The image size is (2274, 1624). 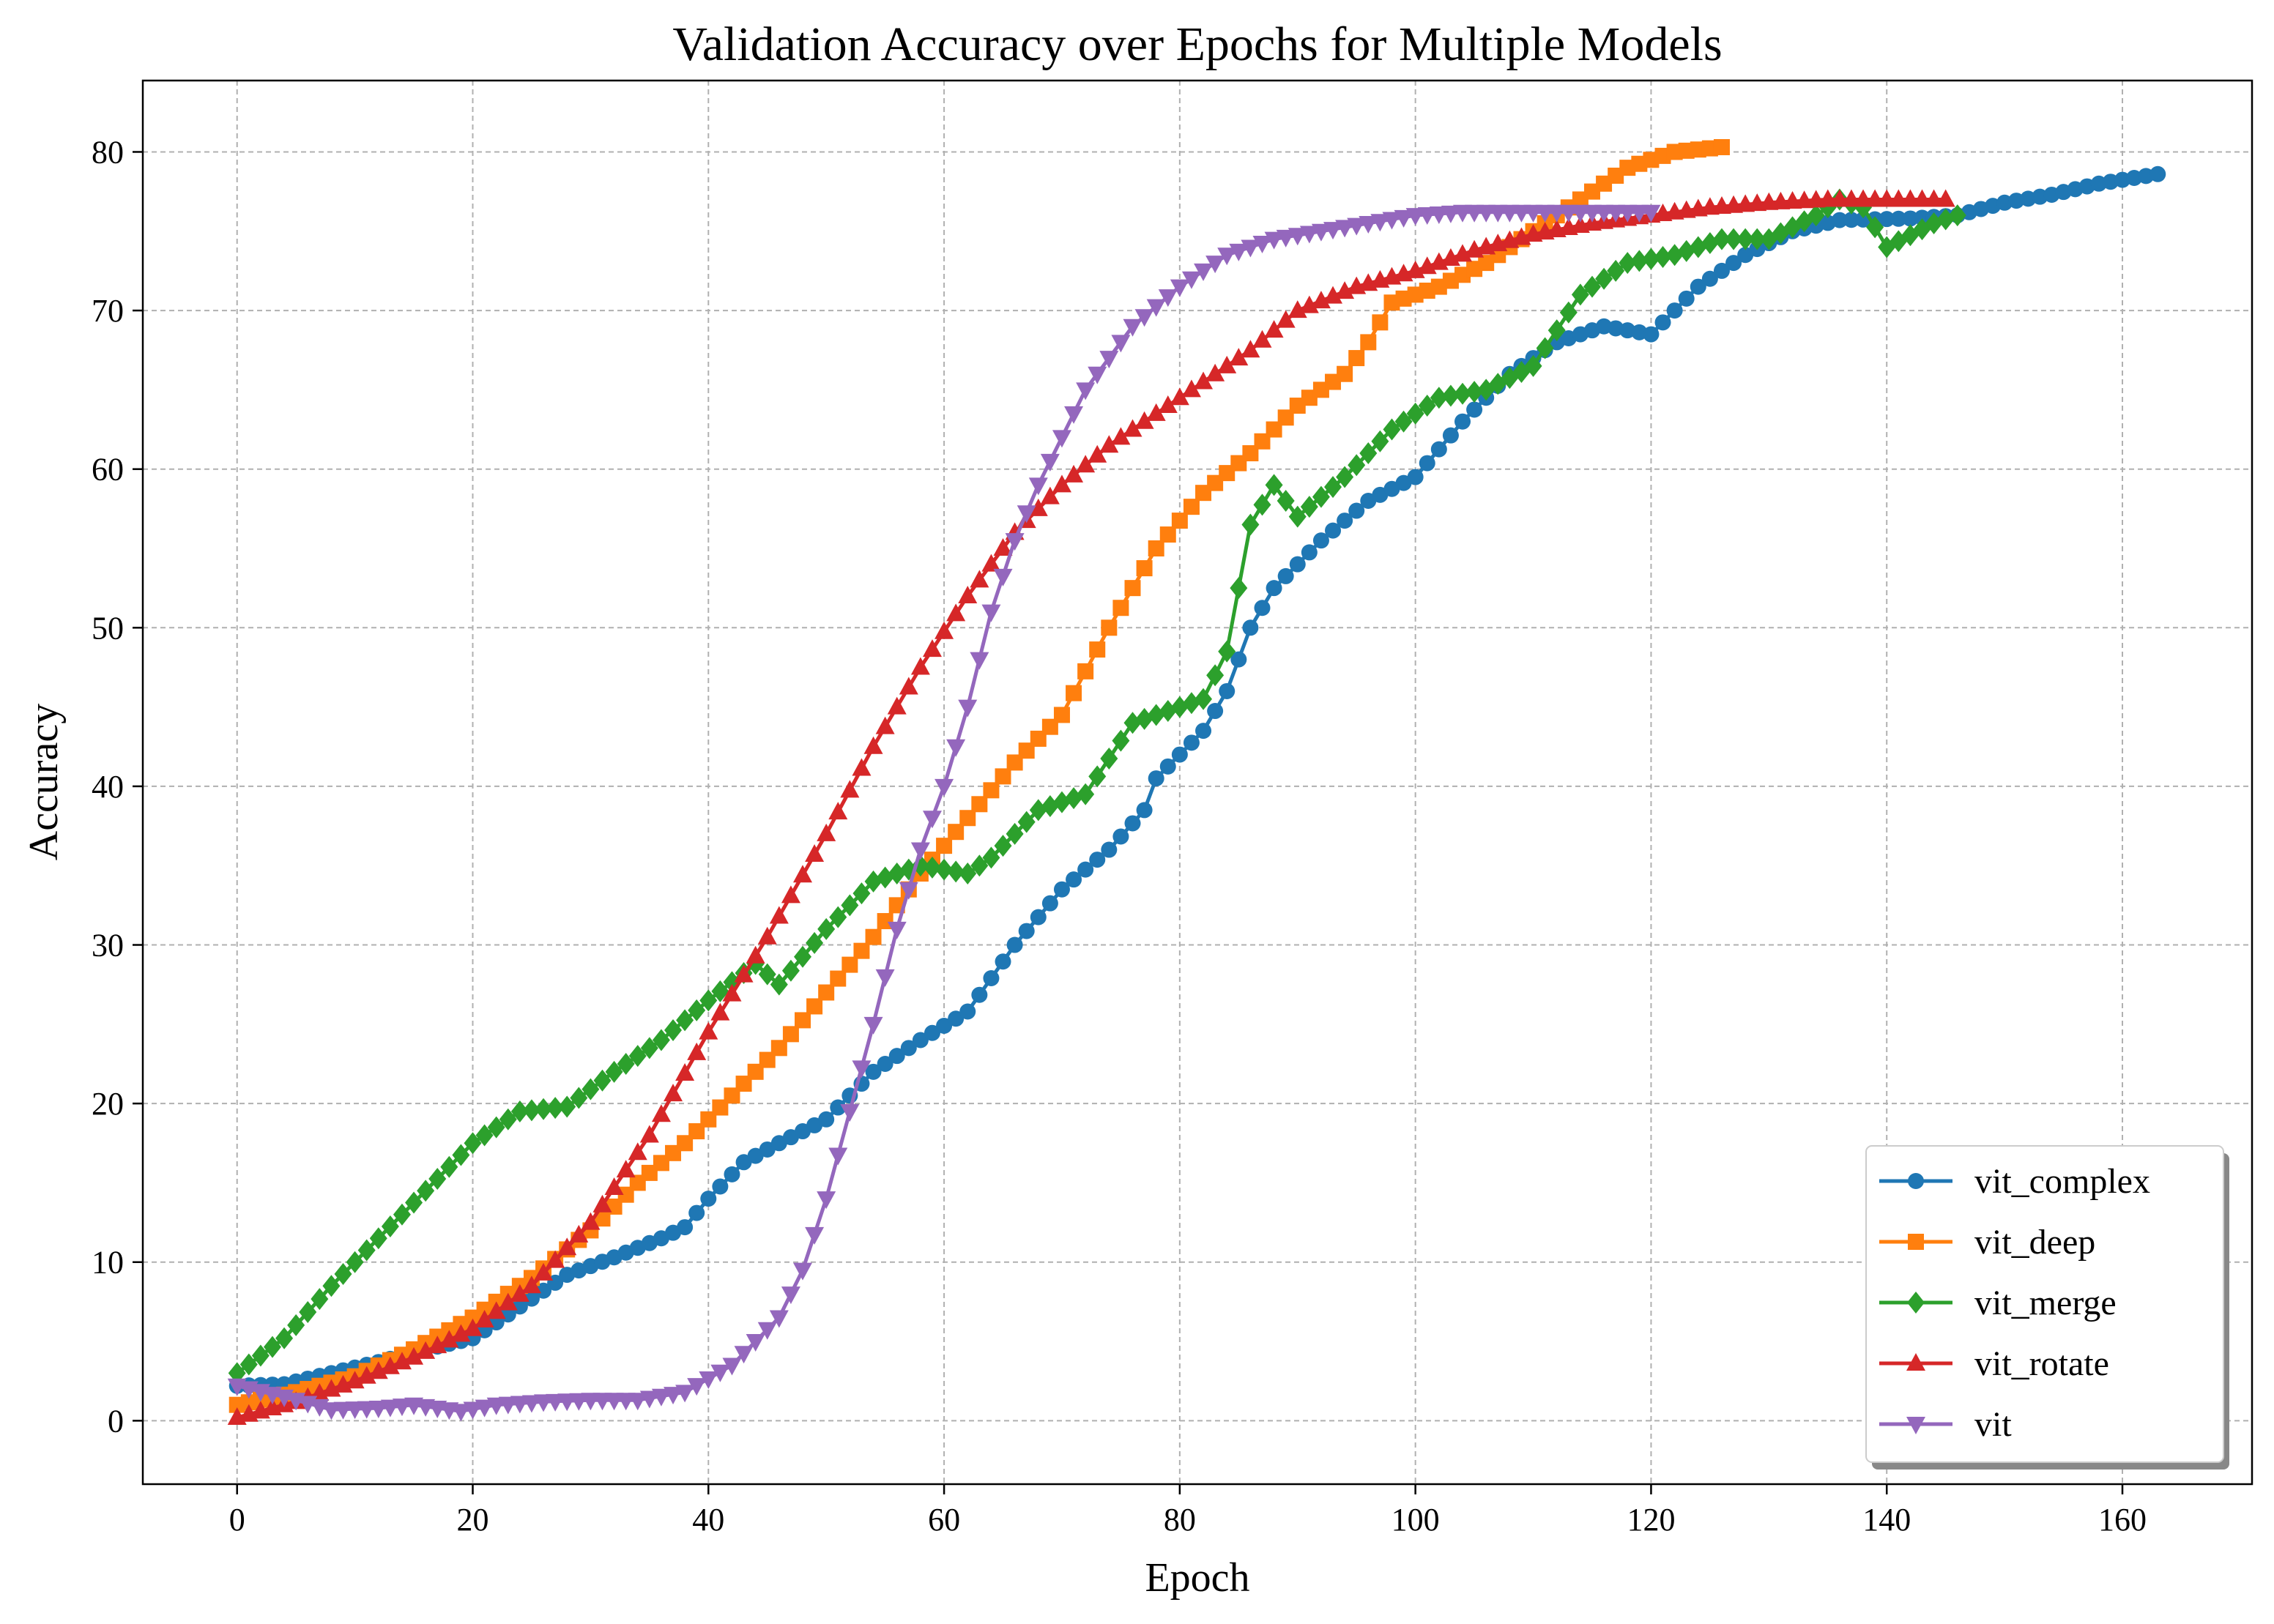 What do you see at coordinates (2062, 1181) in the screenshot?
I see `legend-label: vit_complex` at bounding box center [2062, 1181].